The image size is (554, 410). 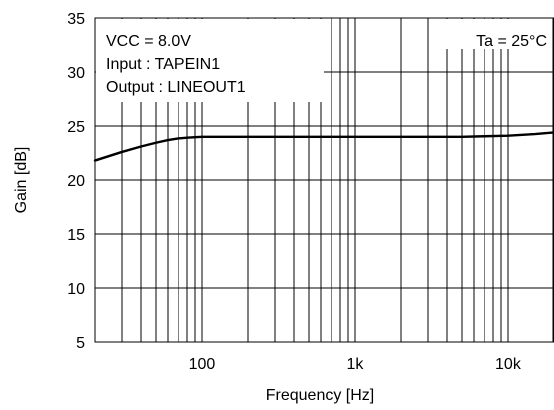 What do you see at coordinates (511, 41) in the screenshot?
I see `annotation-temperature: Ta = 25°C` at bounding box center [511, 41].